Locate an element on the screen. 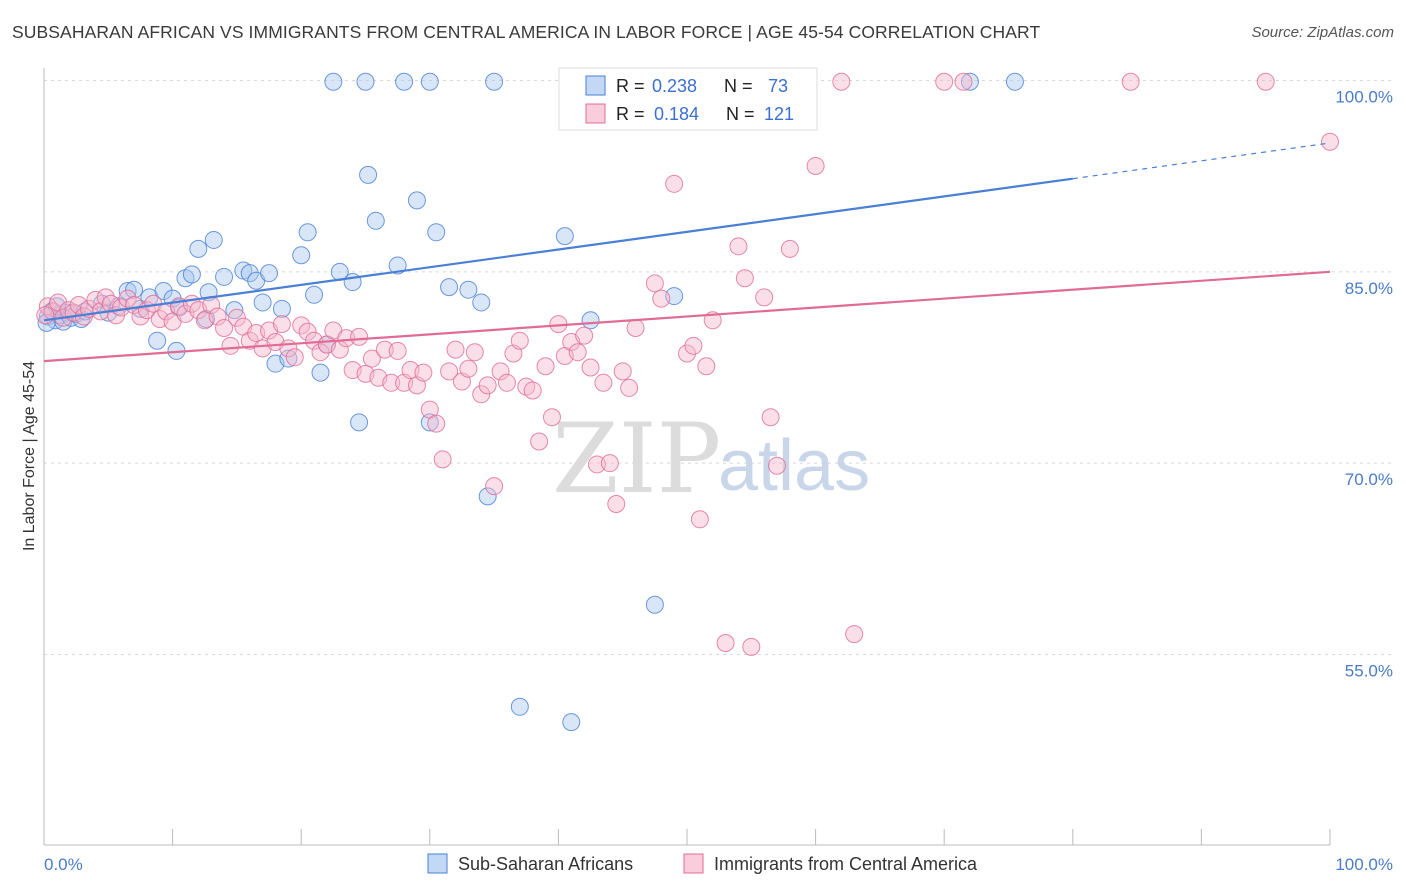 This screenshot has height=892, width=1406. legend-r-label-1: R = is located at coordinates (630, 86).